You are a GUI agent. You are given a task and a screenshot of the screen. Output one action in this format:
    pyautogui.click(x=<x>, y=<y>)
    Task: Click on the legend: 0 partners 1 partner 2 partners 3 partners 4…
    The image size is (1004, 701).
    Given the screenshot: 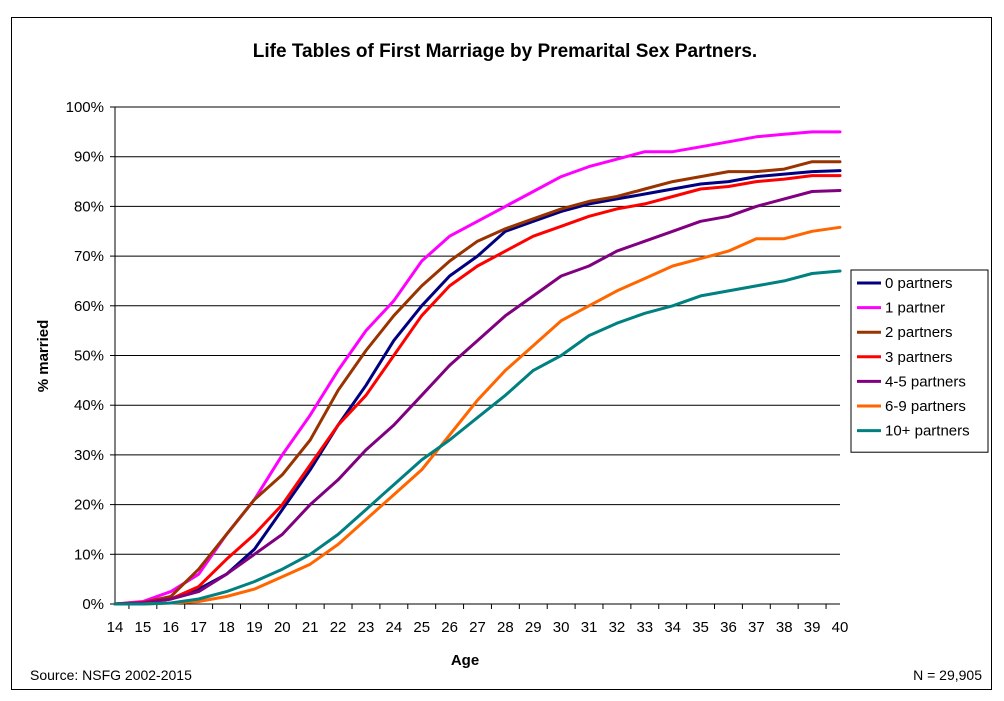 What is the action you would take?
    pyautogui.click(x=919, y=361)
    